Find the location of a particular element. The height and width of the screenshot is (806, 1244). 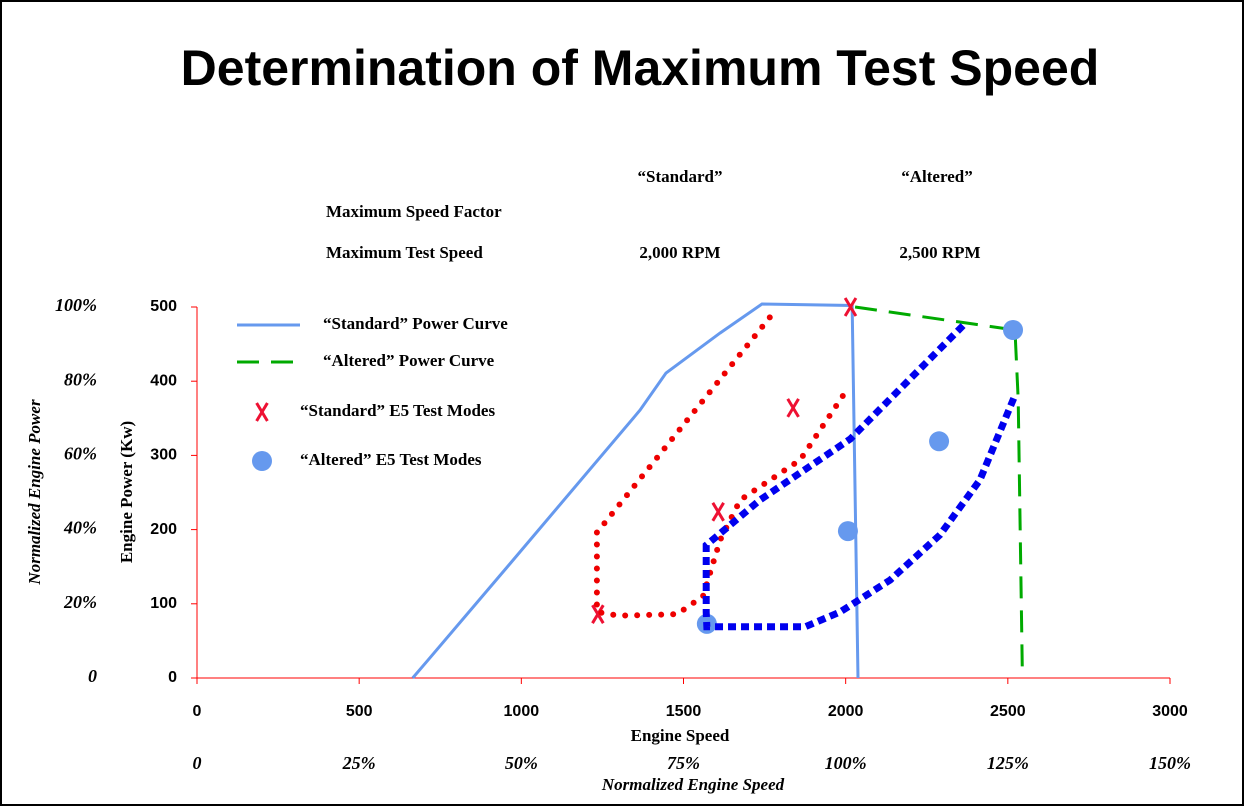

y-axis-label: Engine Power (Kw) is located at coordinates (126, 492).